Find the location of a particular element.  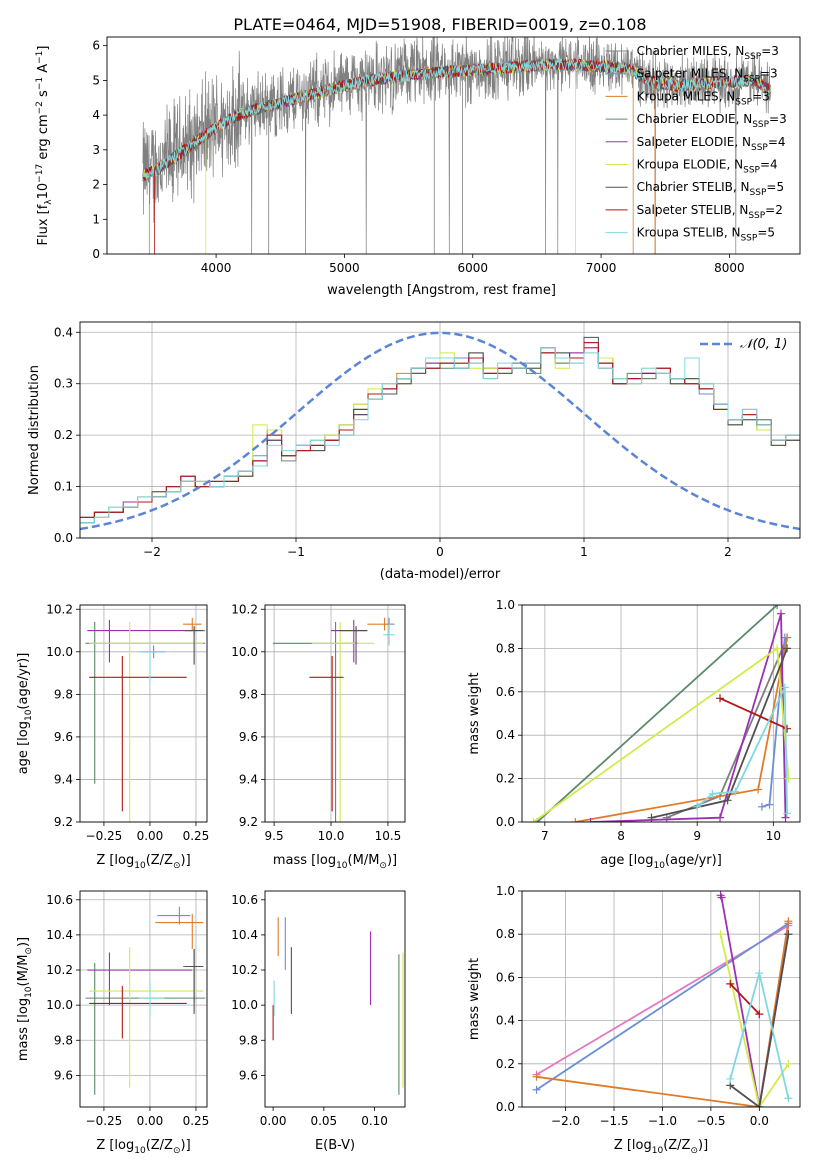

label-part: =4 is located at coordinates (777, 142).